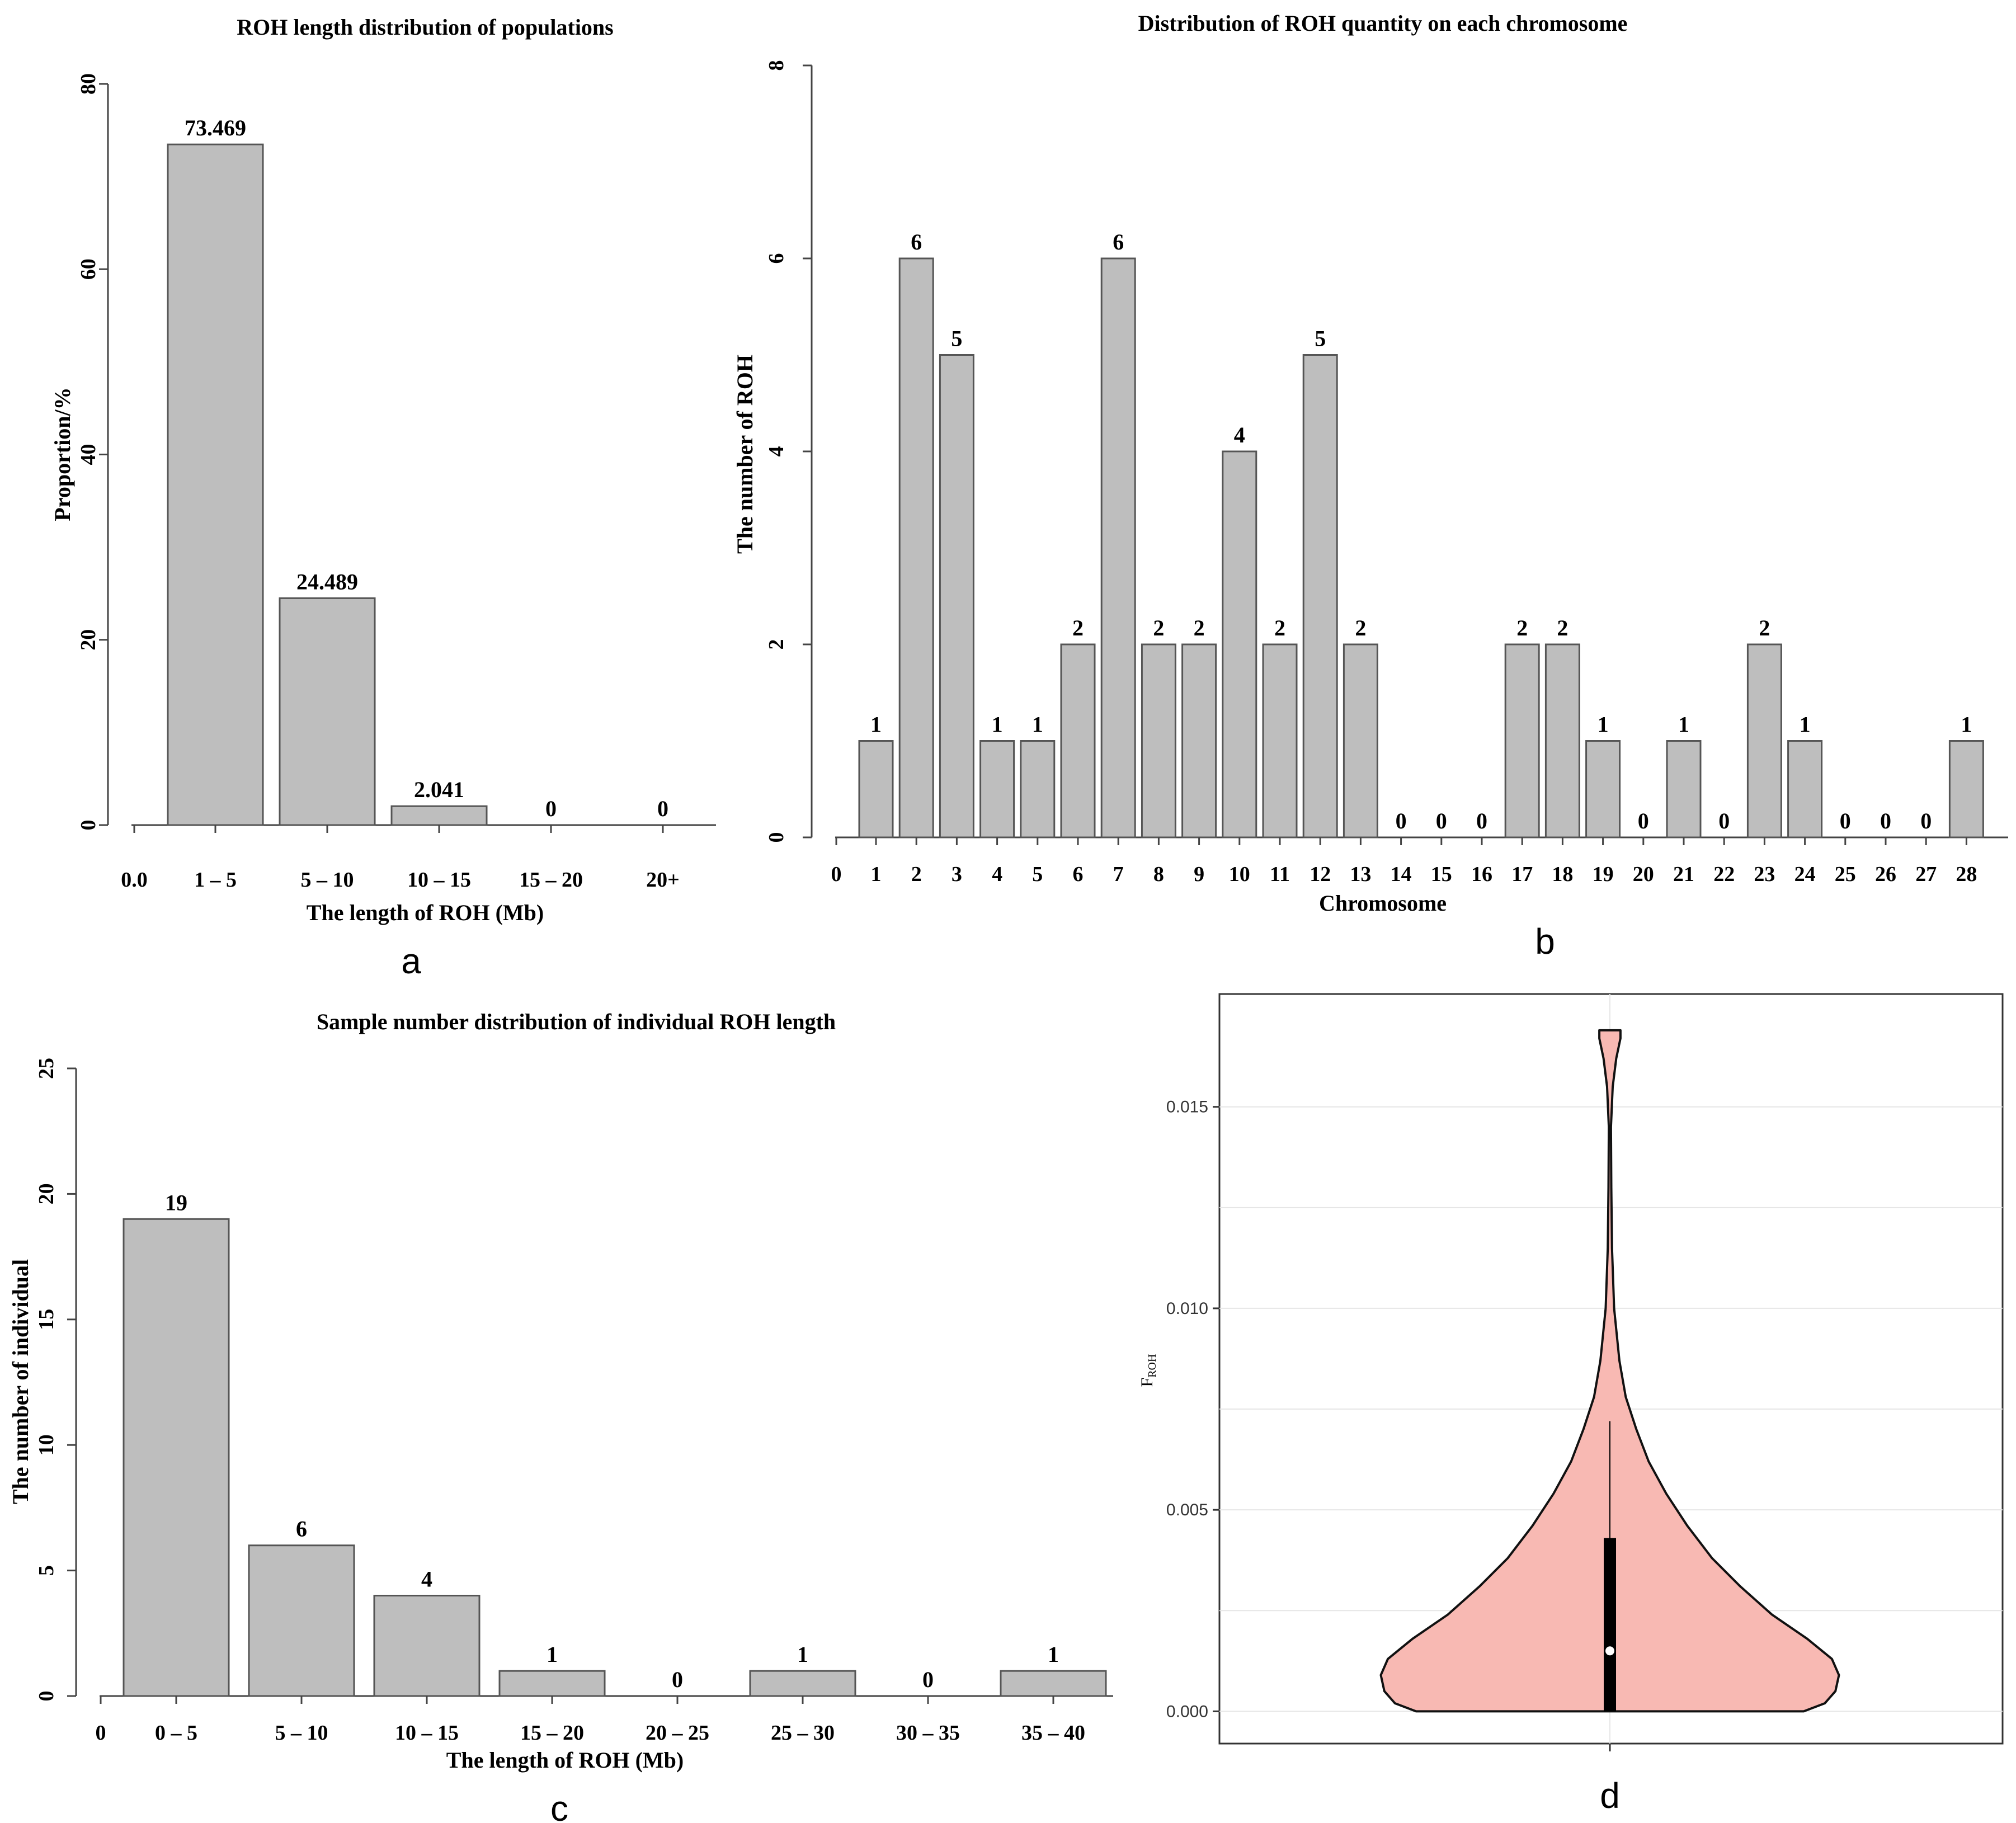  Describe the element at coordinates (134, 880) in the screenshot. I see `x-origin-label: 0.0` at that location.